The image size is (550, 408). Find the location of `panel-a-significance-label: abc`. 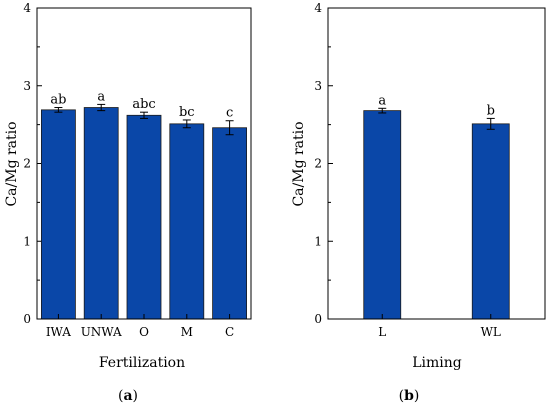

panel-a-significance-label: abc is located at coordinates (143, 104).